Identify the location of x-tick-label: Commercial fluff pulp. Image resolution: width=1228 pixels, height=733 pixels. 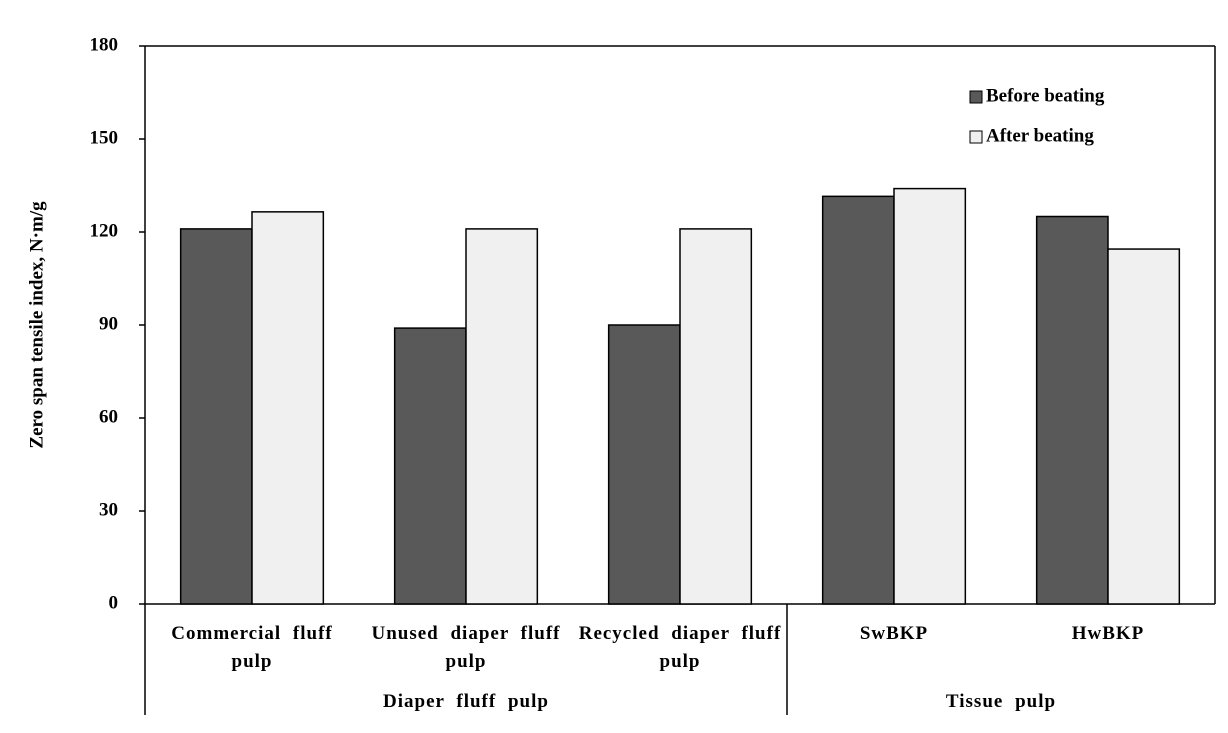
(252, 647).